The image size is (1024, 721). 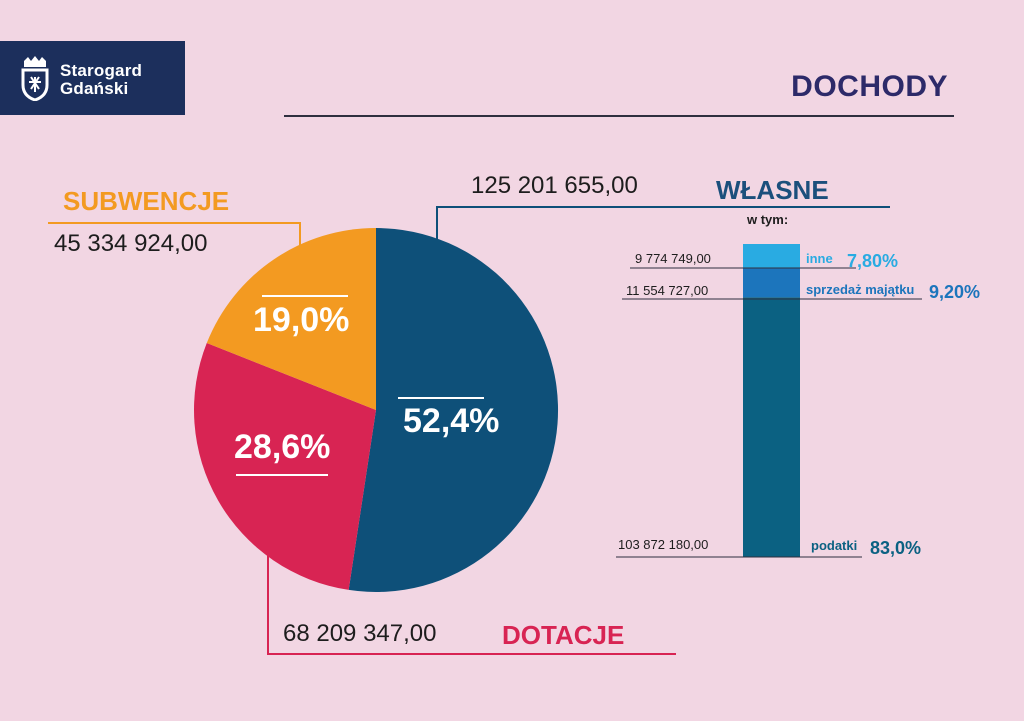 I want to click on slice-amount-dotacje: 68 209 347,00, so click(x=360, y=633).